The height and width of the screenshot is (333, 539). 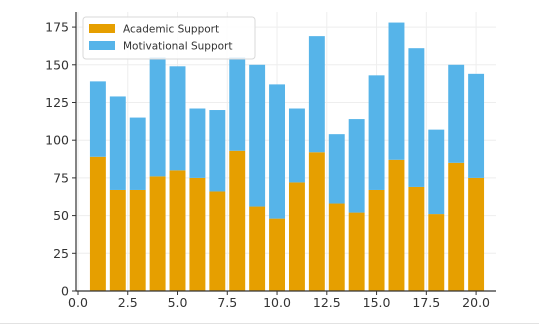 I want to click on divider, so click(x=269, y=323).